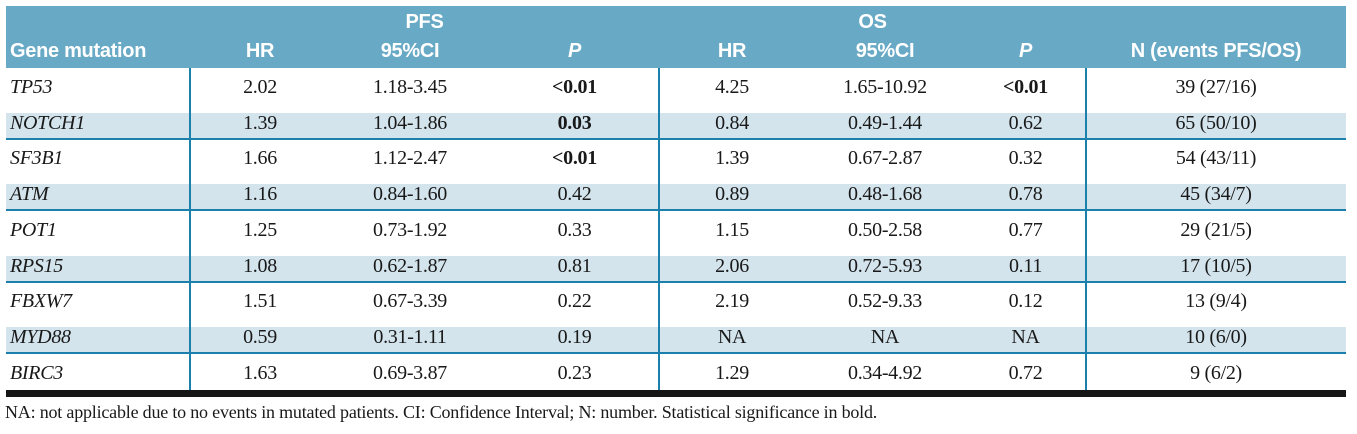 This screenshot has height=434, width=1357. What do you see at coordinates (410, 194) in the screenshot?
I see `pfs-ci-value: 0.84-1.60` at bounding box center [410, 194].